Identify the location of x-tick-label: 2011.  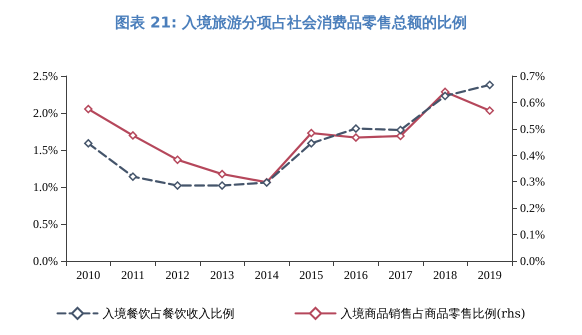
(133, 275).